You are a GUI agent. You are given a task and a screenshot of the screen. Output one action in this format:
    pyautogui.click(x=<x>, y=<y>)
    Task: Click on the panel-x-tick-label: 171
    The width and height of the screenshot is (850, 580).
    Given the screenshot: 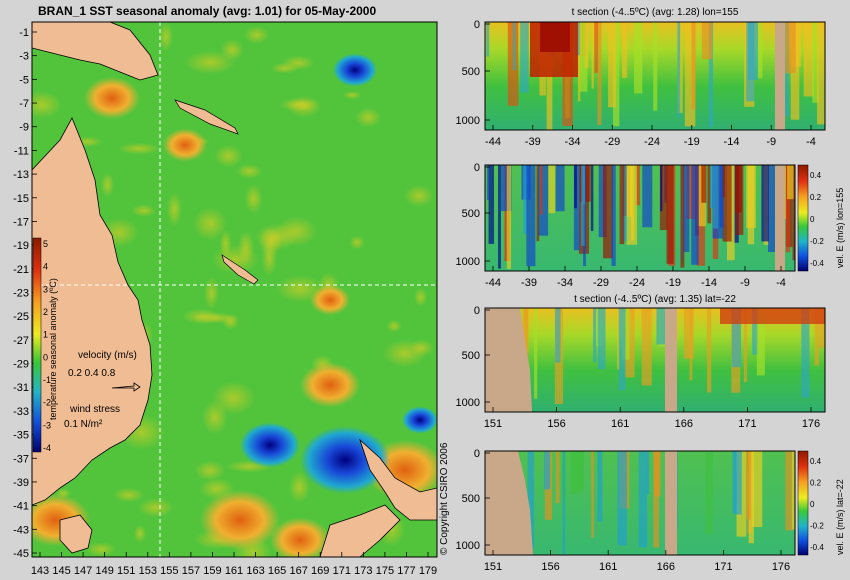 What is the action you would take?
    pyautogui.click(x=723, y=567)
    